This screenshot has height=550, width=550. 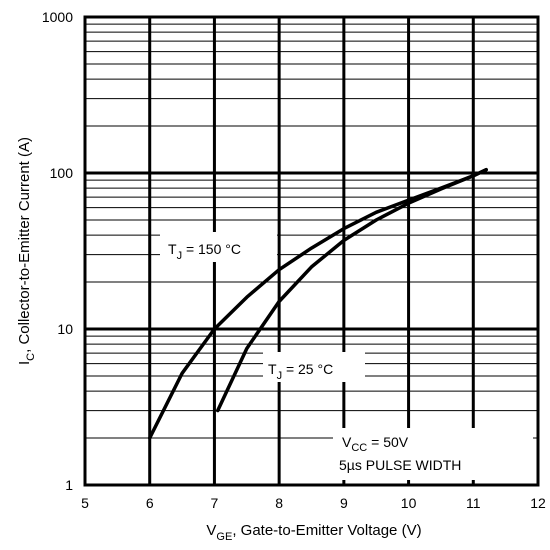 I want to click on x-tick-label: 8, so click(x=279, y=503).